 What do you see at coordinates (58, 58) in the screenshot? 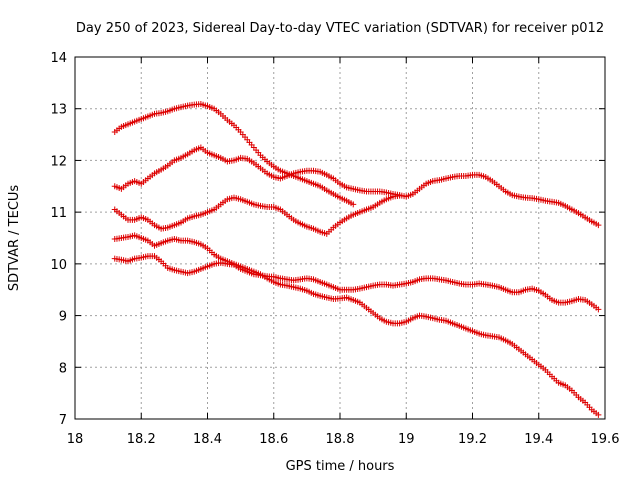
I see `y-tick-label: 14` at bounding box center [58, 58].